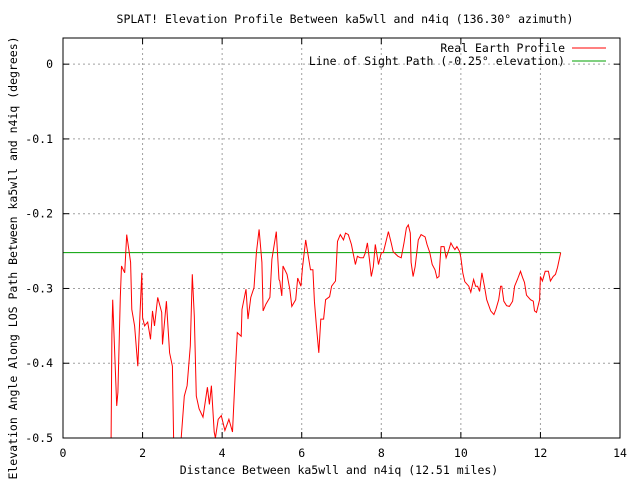  What do you see at coordinates (437, 61) in the screenshot?
I see `legend-label-line-of-sight: Line of Sight Path (-0.25° elevation)` at bounding box center [437, 61].